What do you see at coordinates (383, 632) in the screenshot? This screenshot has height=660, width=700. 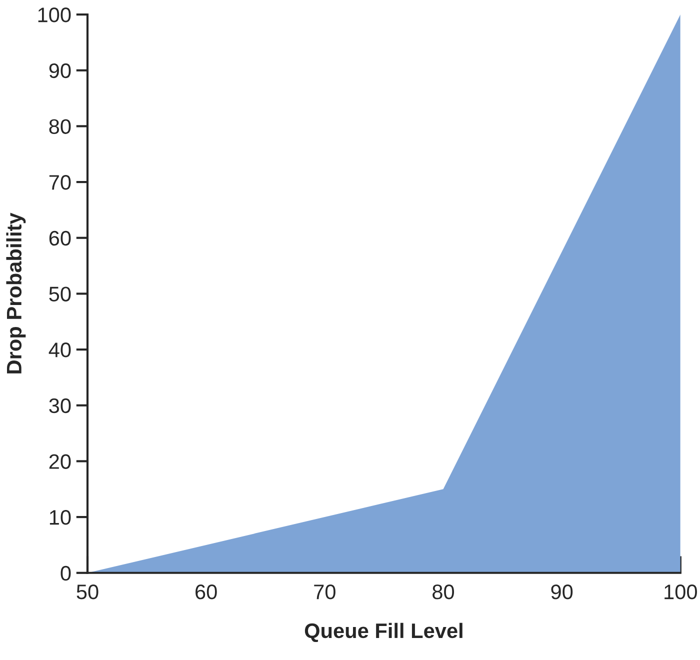 I see `x-axis-title: Queue Fill Level` at bounding box center [383, 632].